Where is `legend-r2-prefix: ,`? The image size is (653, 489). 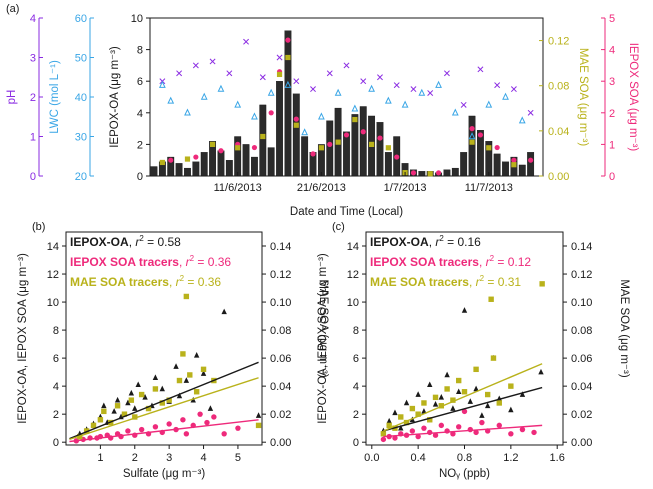 legend-r2-prefix: , is located at coordinates (482, 262).